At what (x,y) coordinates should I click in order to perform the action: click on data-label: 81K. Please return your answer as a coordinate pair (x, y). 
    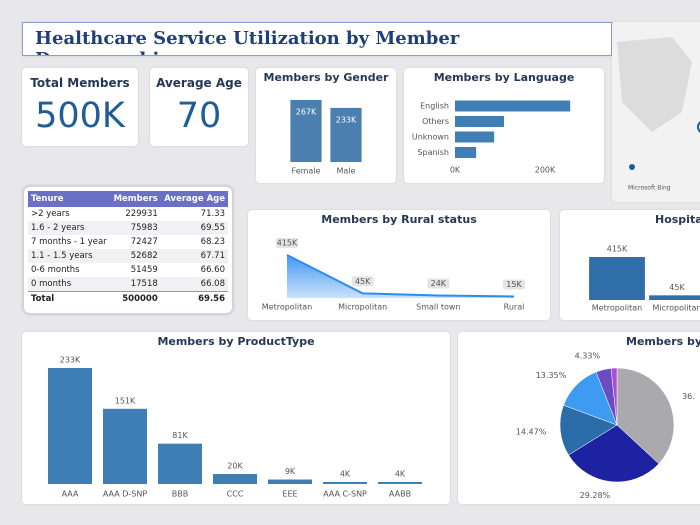
    Looking at the image, I should click on (180, 435).